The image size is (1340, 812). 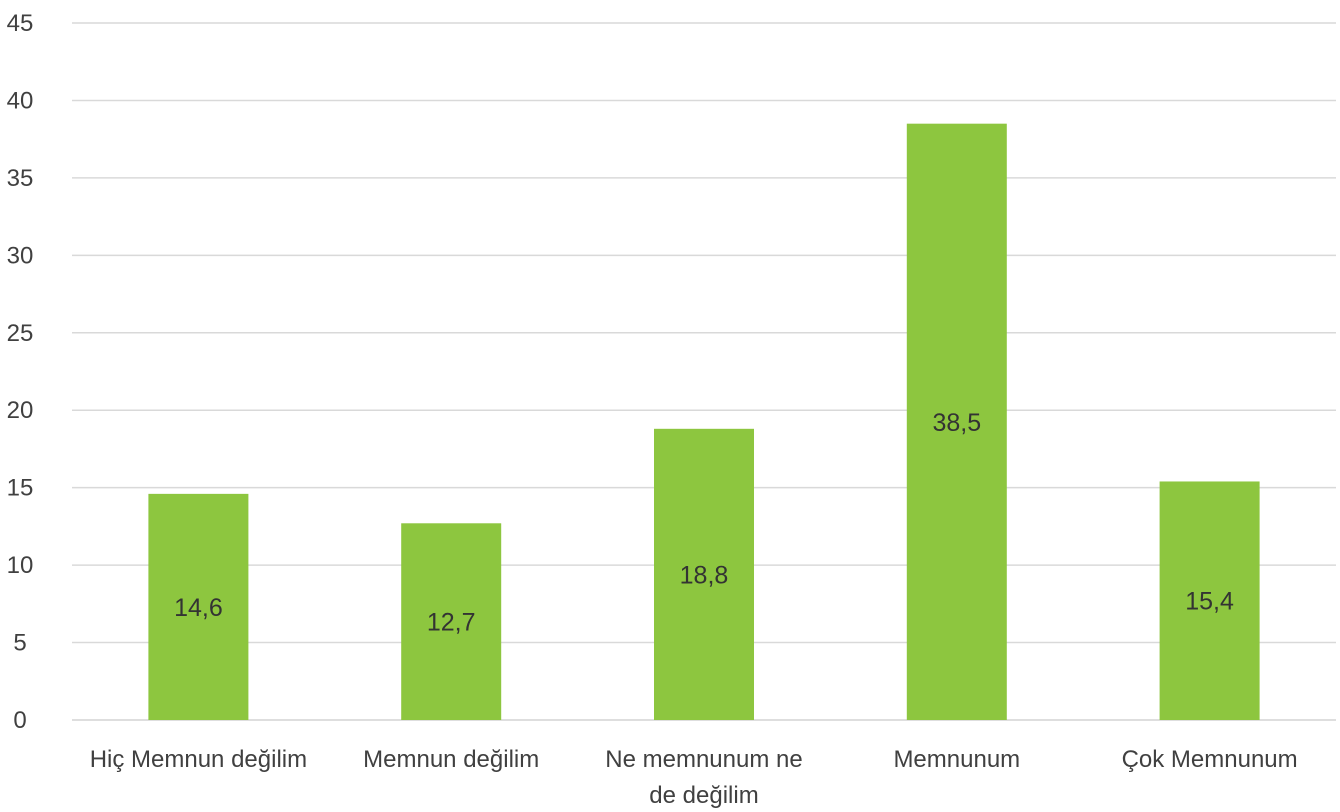 What do you see at coordinates (20, 372) in the screenshot?
I see `y-axis-ticks: 0 5 10 15 20 25 30 35 40 45` at bounding box center [20, 372].